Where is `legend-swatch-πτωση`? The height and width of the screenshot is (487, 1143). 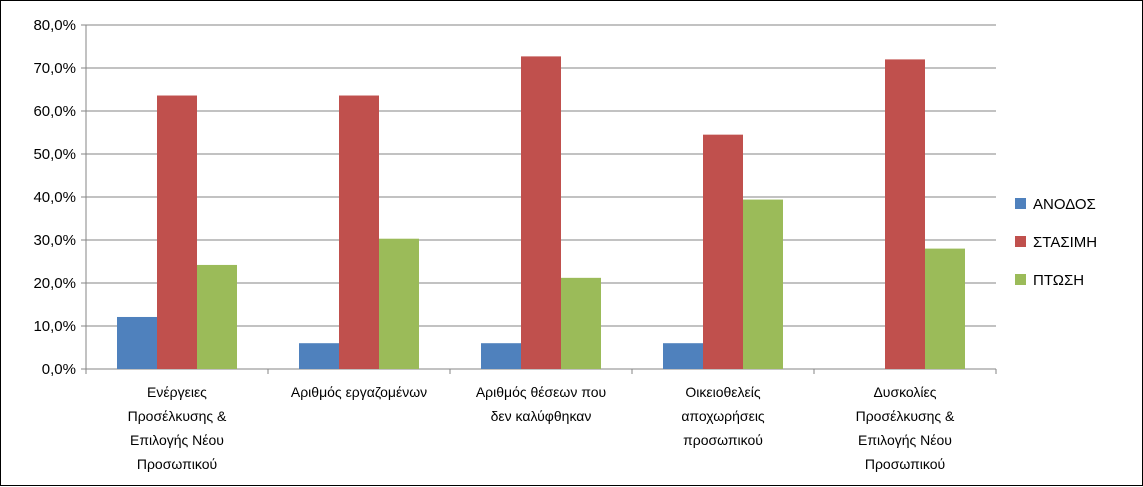 legend-swatch-πτωση is located at coordinates (1020, 279).